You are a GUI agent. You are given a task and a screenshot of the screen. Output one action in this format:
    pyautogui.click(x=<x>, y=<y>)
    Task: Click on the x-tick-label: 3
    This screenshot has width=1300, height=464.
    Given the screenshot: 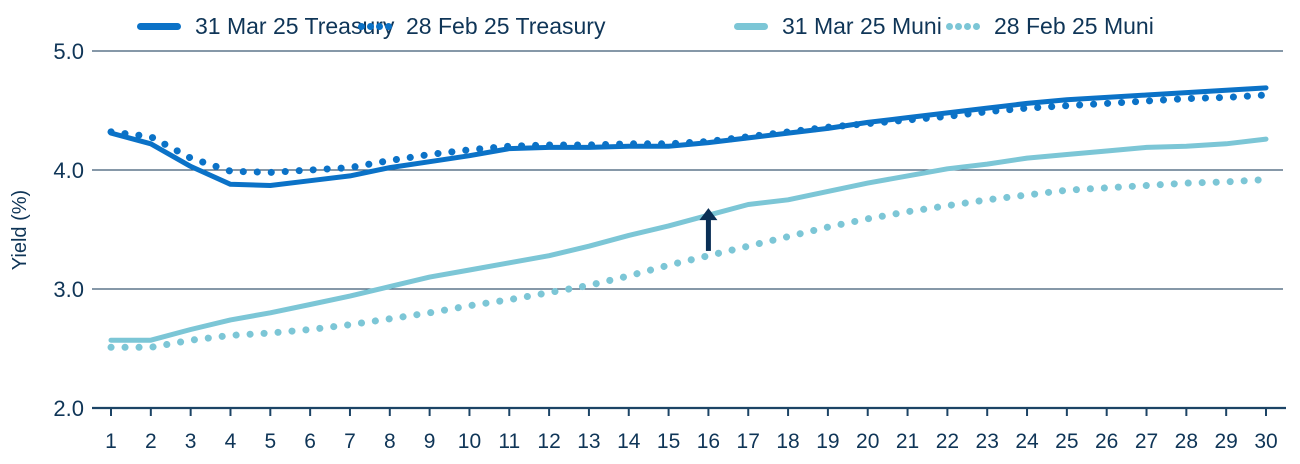 What is the action you would take?
    pyautogui.click(x=191, y=441)
    